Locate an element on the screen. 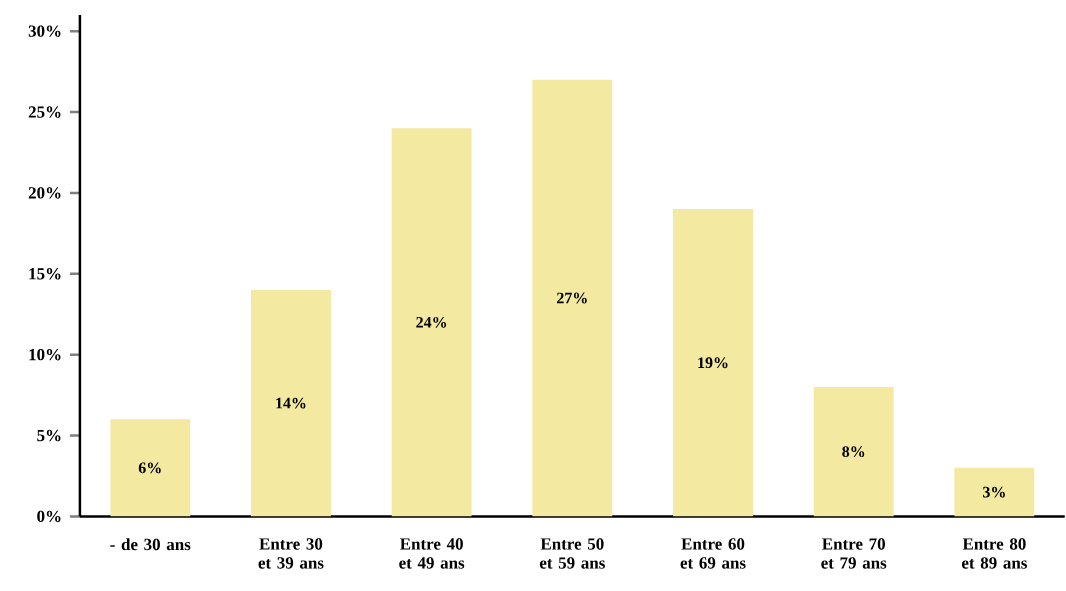  y-tick-label: 15% is located at coordinates (45, 273).